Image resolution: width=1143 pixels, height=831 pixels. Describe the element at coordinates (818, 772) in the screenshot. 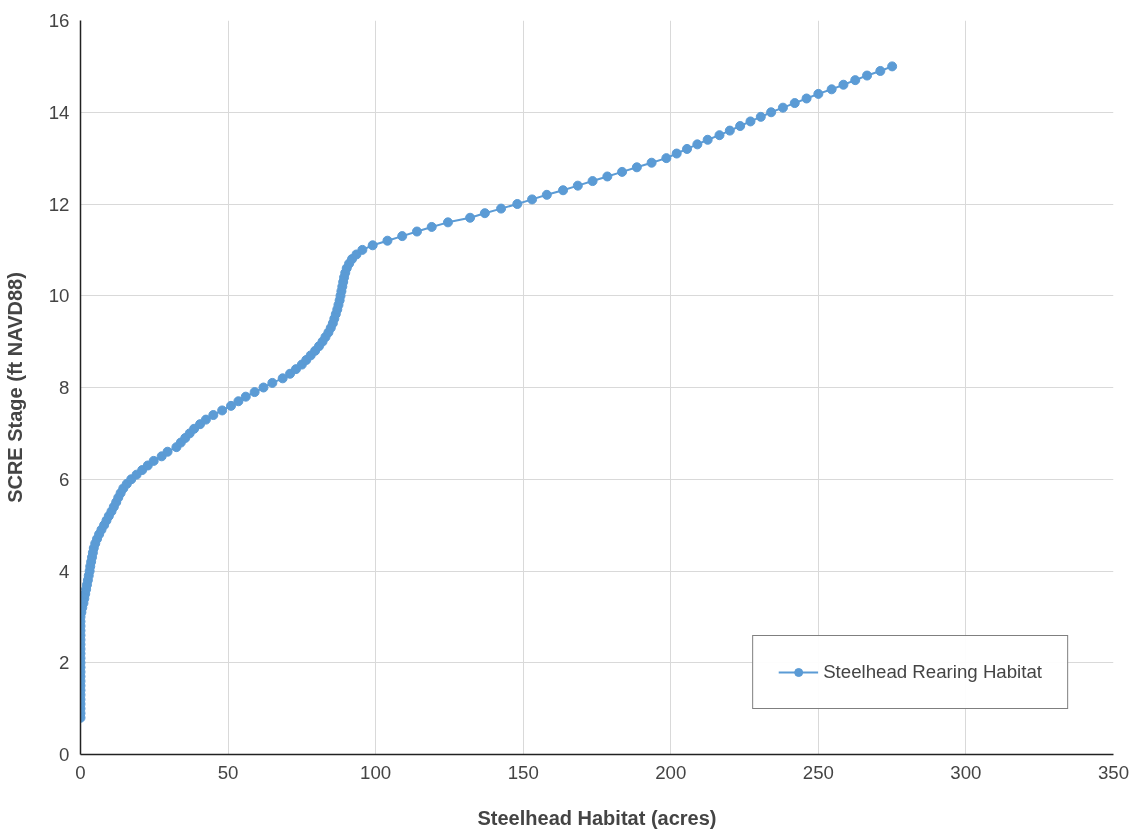

I see `x-tick-label: 250` at that location.